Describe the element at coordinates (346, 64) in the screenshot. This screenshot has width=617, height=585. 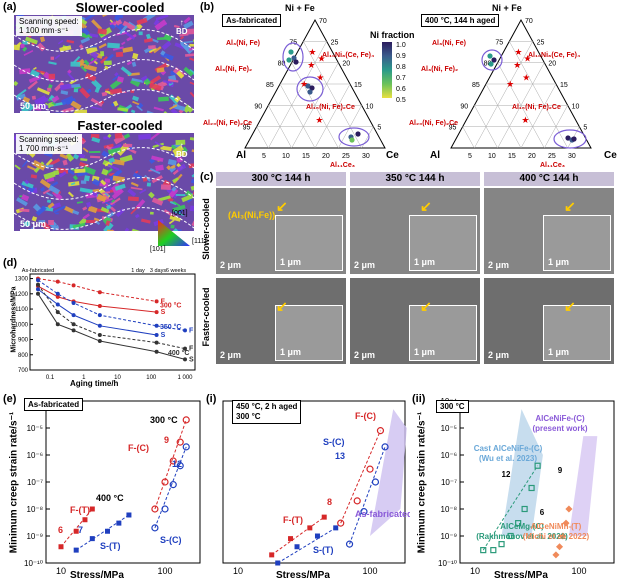
I see `ternary-right-tick: 20` at that location.